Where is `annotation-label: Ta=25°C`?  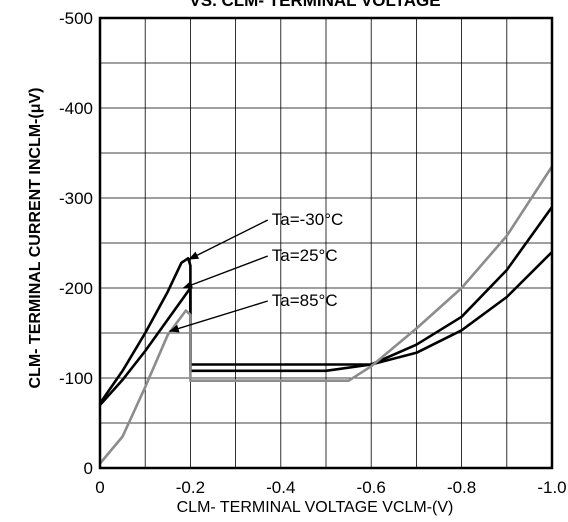 annotation-label: Ta=25°C is located at coordinates (305, 255).